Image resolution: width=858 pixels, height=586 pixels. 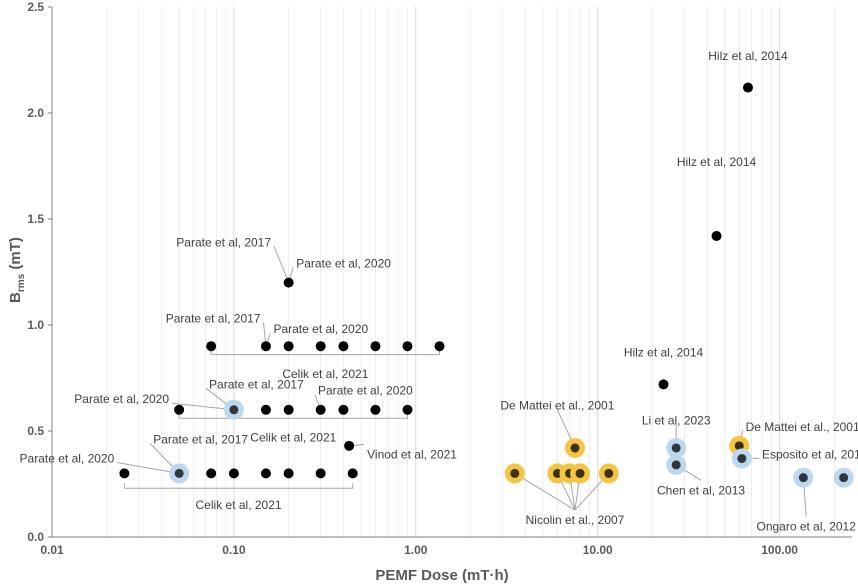 I want to click on x-tick-label: 10.00, so click(x=598, y=550).